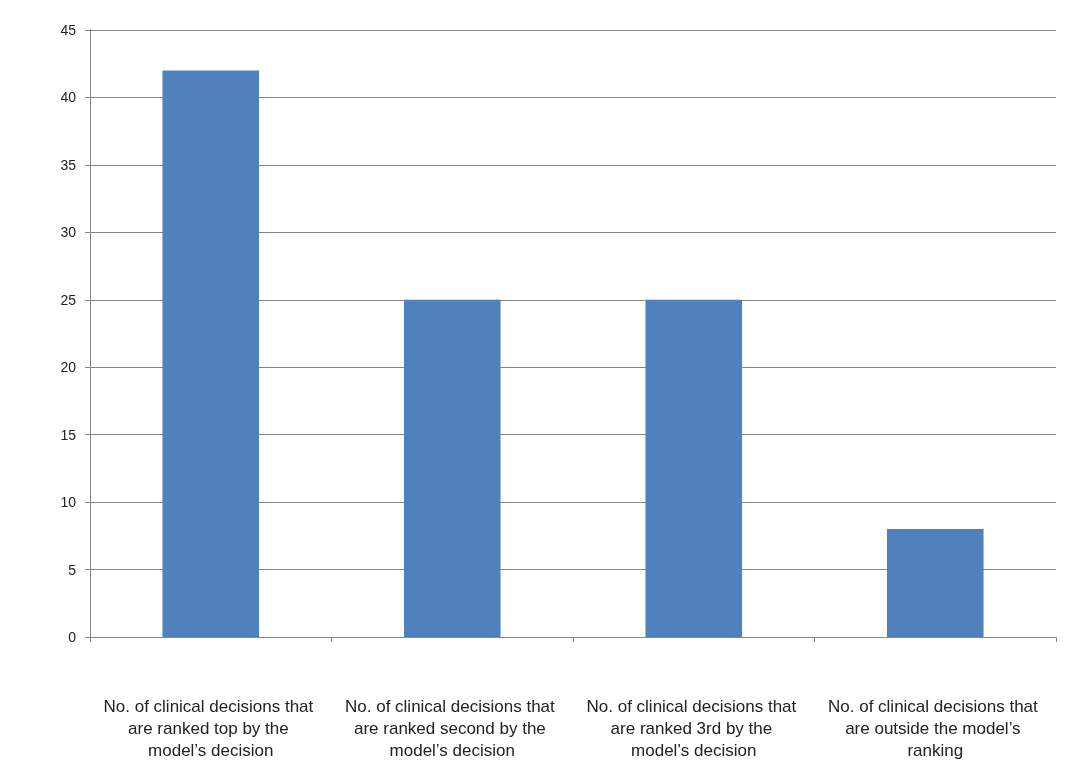 This screenshot has width=1068, height=780. I want to click on x-tick-label: No. of clinical decisions that are ranked 3rd by the model’s decision, so click(693, 728).